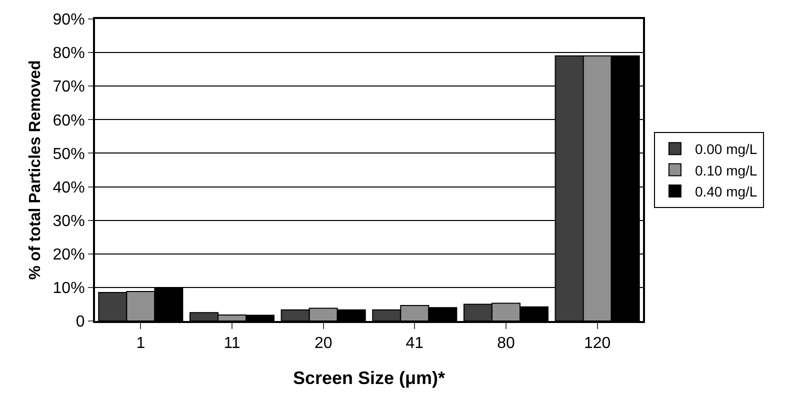  I want to click on x-tick-label: 1, so click(141, 343).